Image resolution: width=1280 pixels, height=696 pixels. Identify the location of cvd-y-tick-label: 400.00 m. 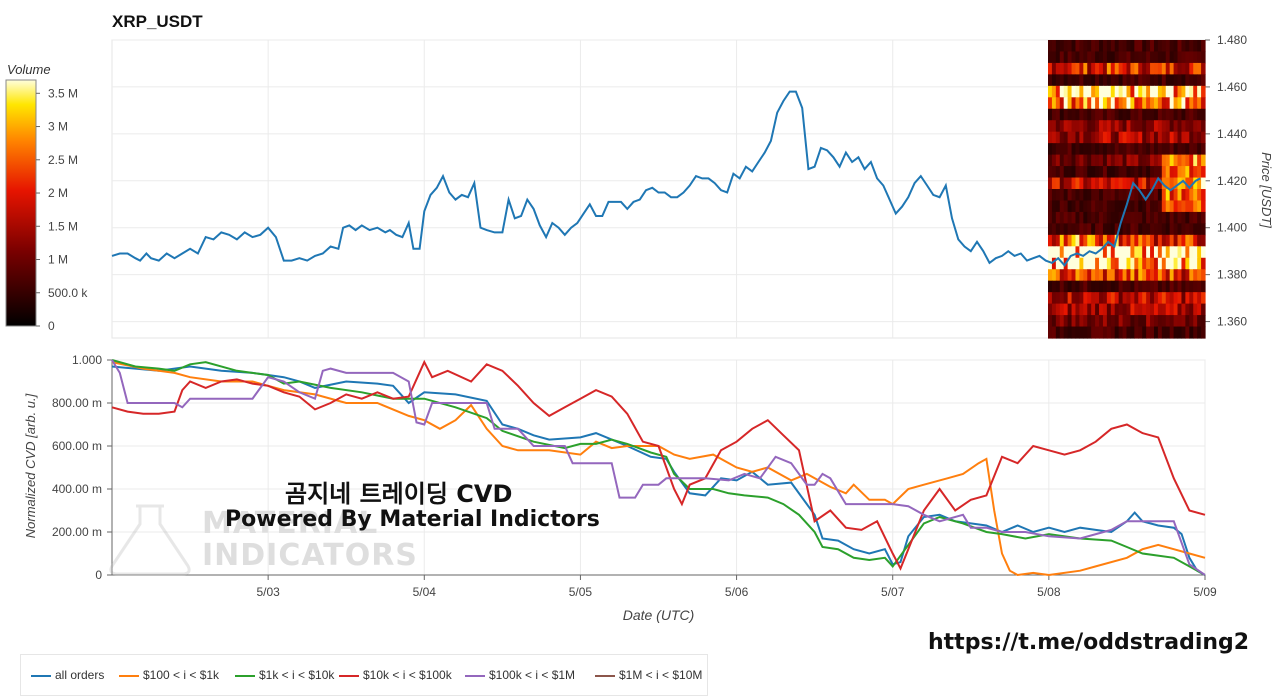
(77, 489).